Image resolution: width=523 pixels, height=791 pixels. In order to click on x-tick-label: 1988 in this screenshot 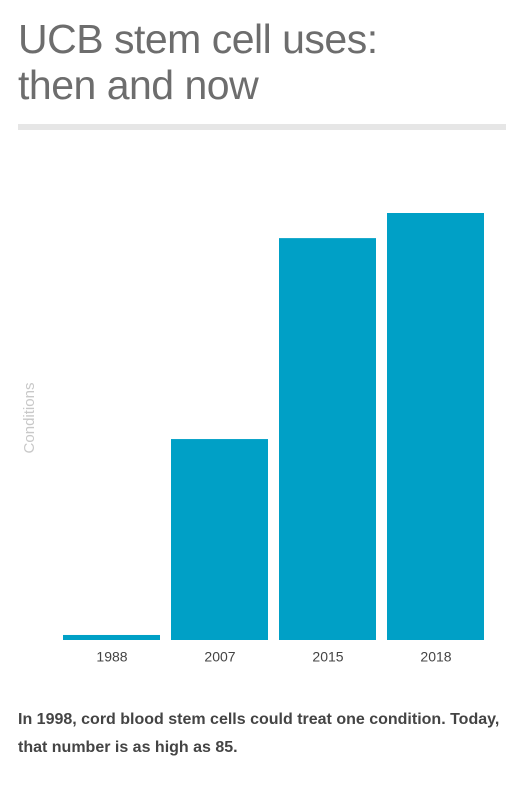, I will do `click(111, 657)`.